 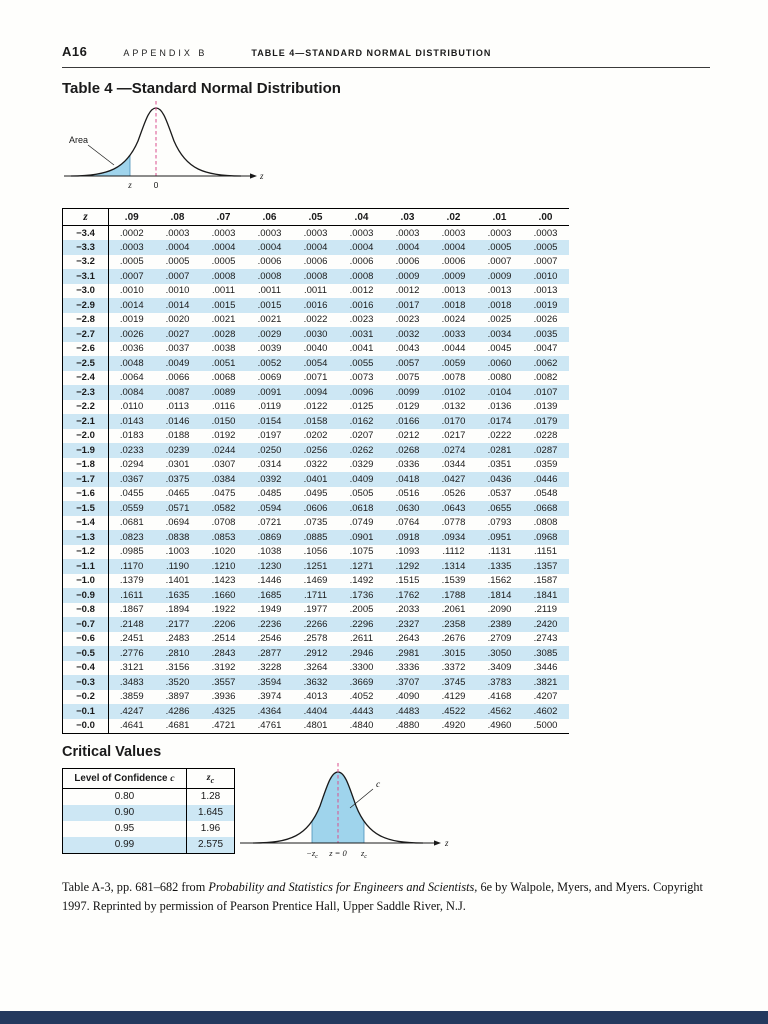 I want to click on ztable-z-cell: −0.2, so click(x=85, y=696).